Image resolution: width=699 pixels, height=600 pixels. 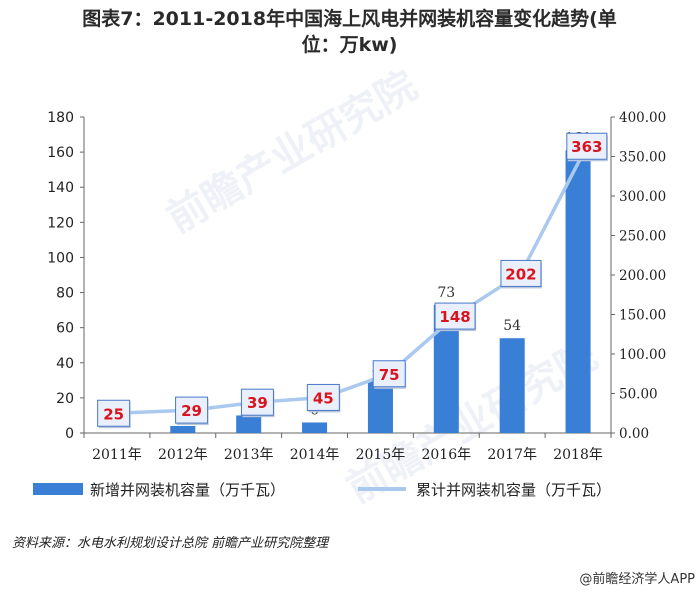 What do you see at coordinates (512, 326) in the screenshot?
I see `bar-value-label: 54` at bounding box center [512, 326].